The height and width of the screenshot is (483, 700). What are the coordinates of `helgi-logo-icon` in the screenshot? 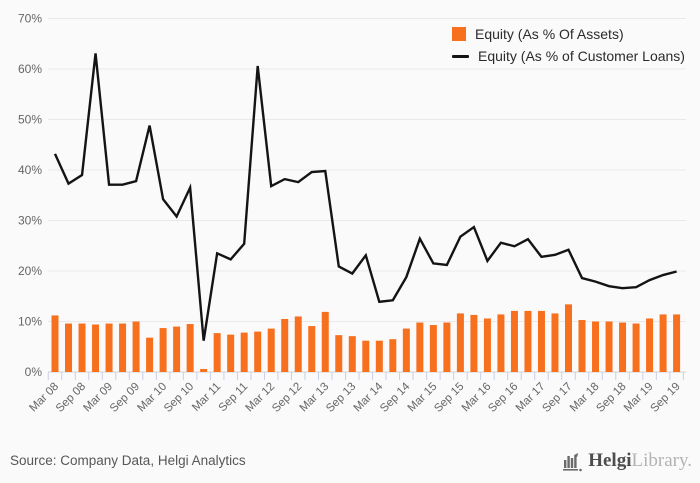 It's located at (573, 462).